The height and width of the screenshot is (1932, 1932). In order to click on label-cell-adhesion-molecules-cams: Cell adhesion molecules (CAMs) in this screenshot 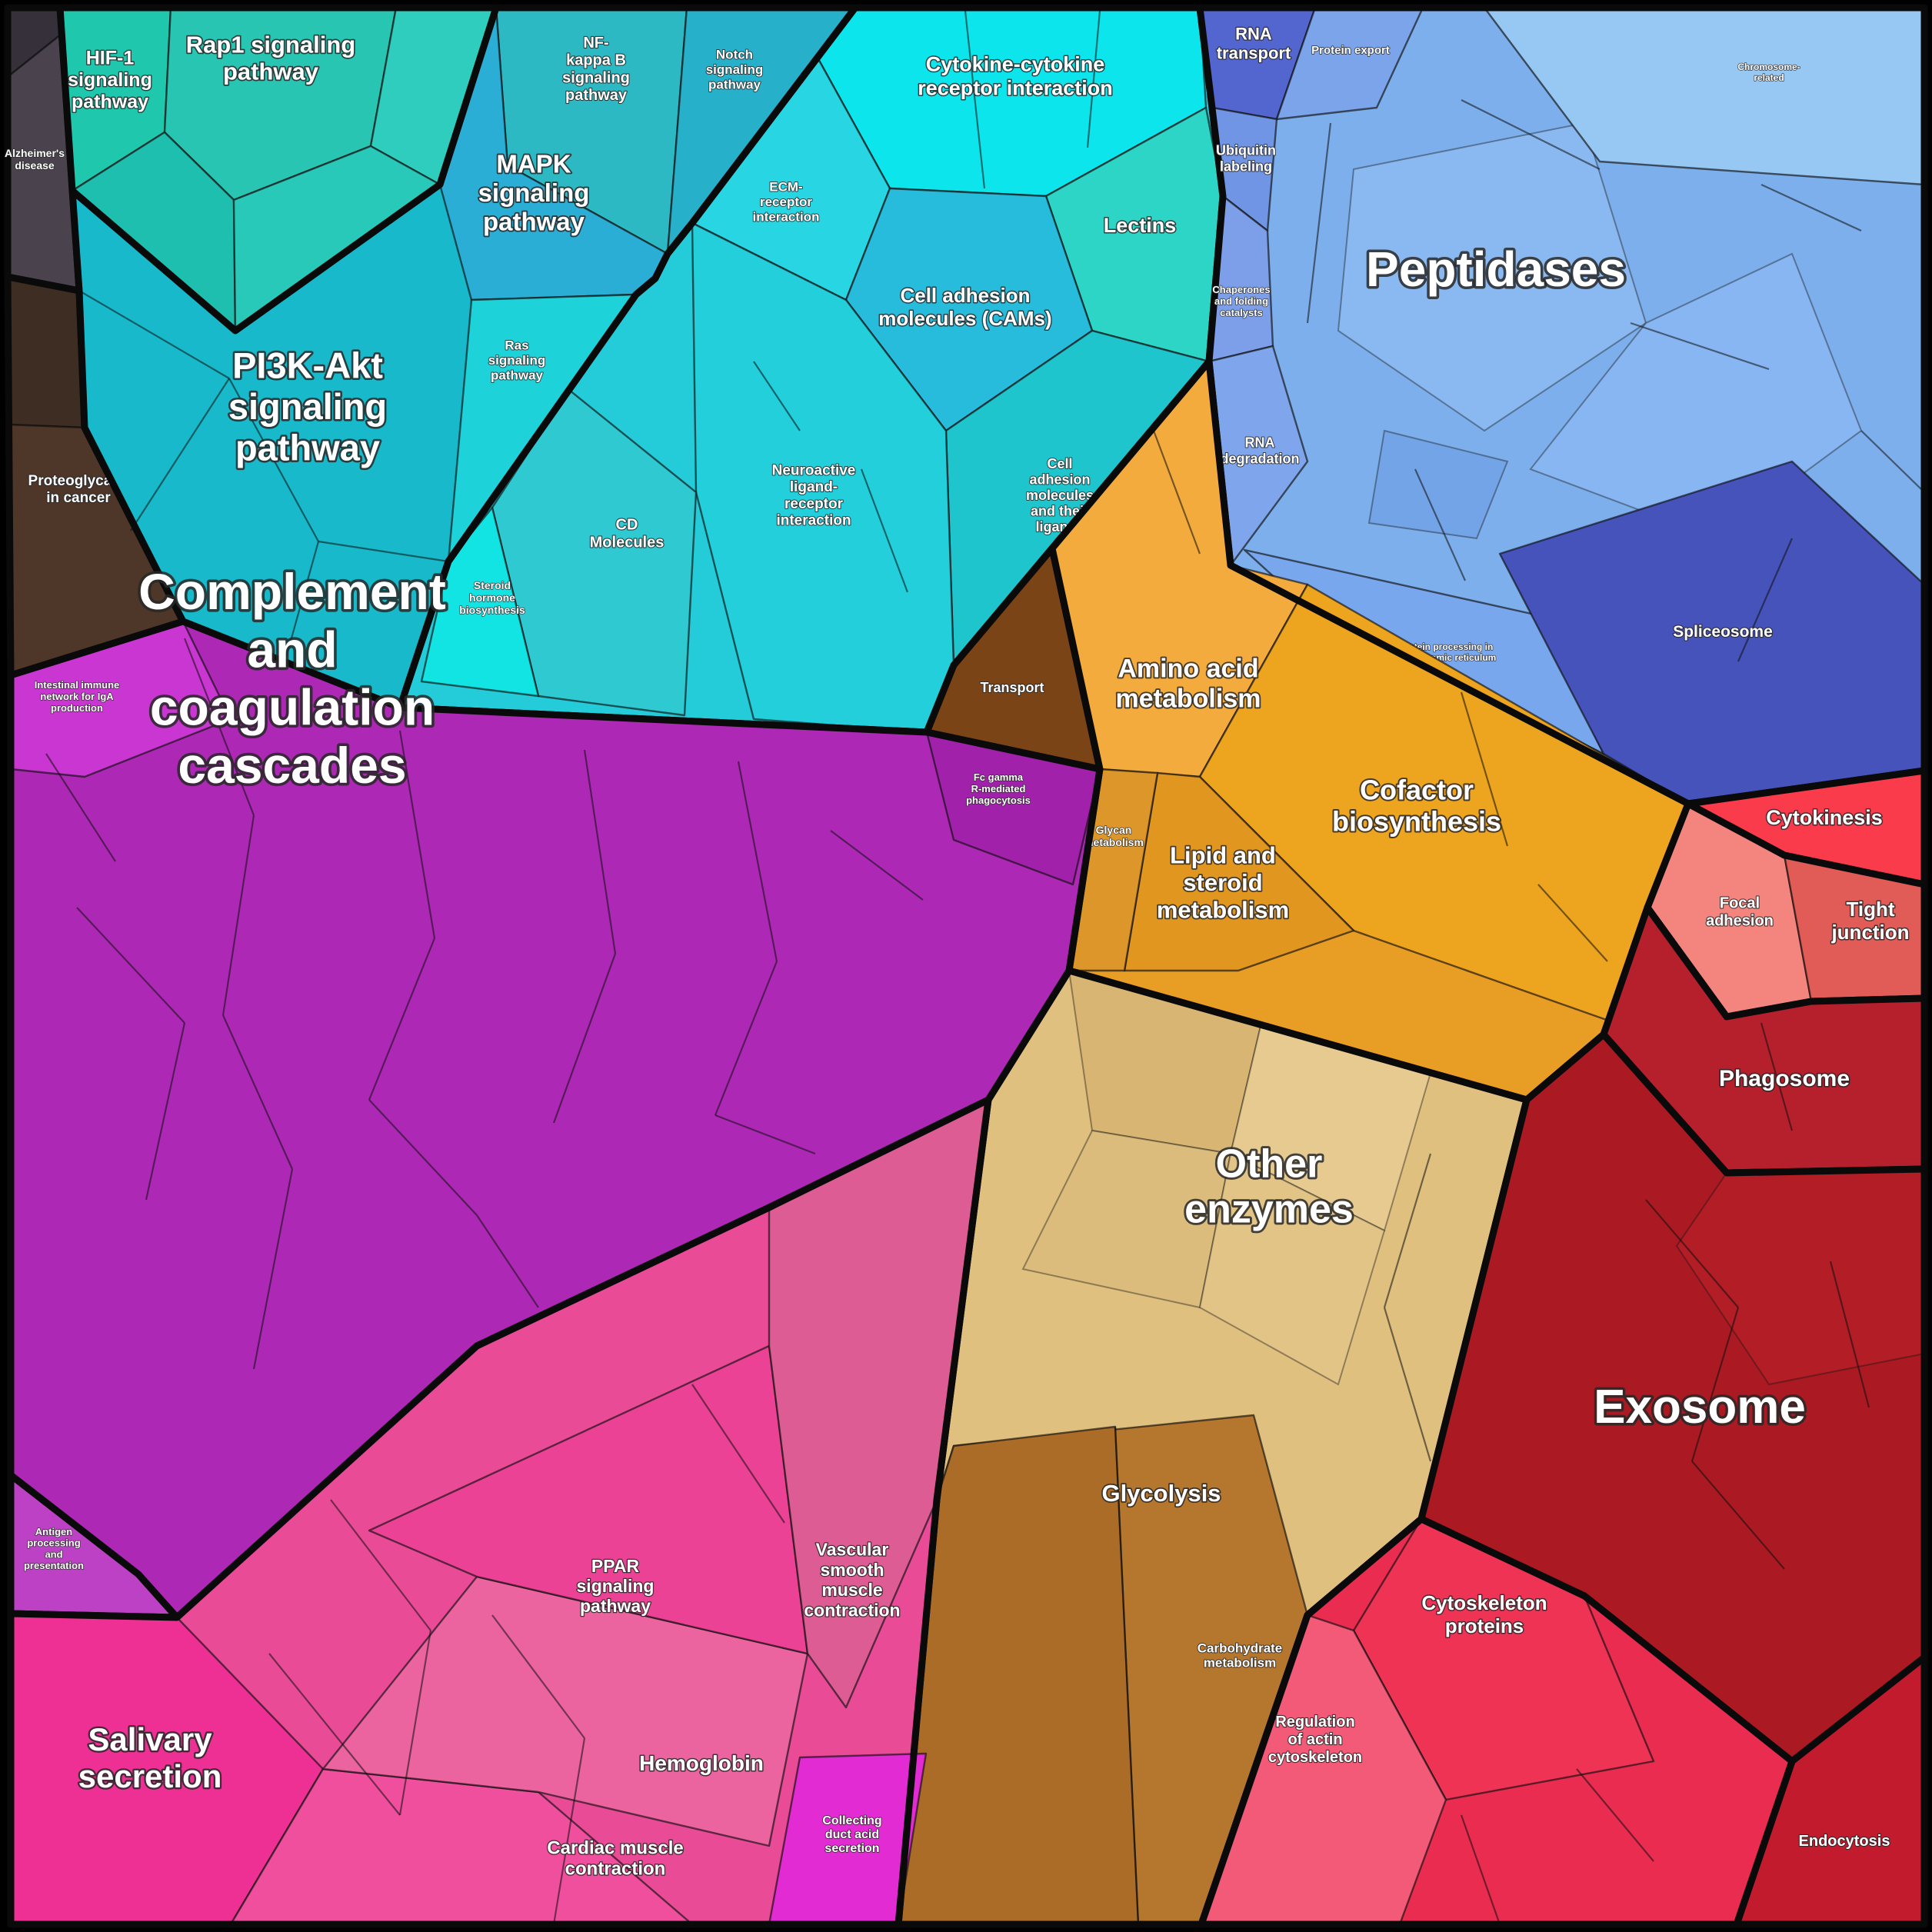, I will do `click(964, 307)`.